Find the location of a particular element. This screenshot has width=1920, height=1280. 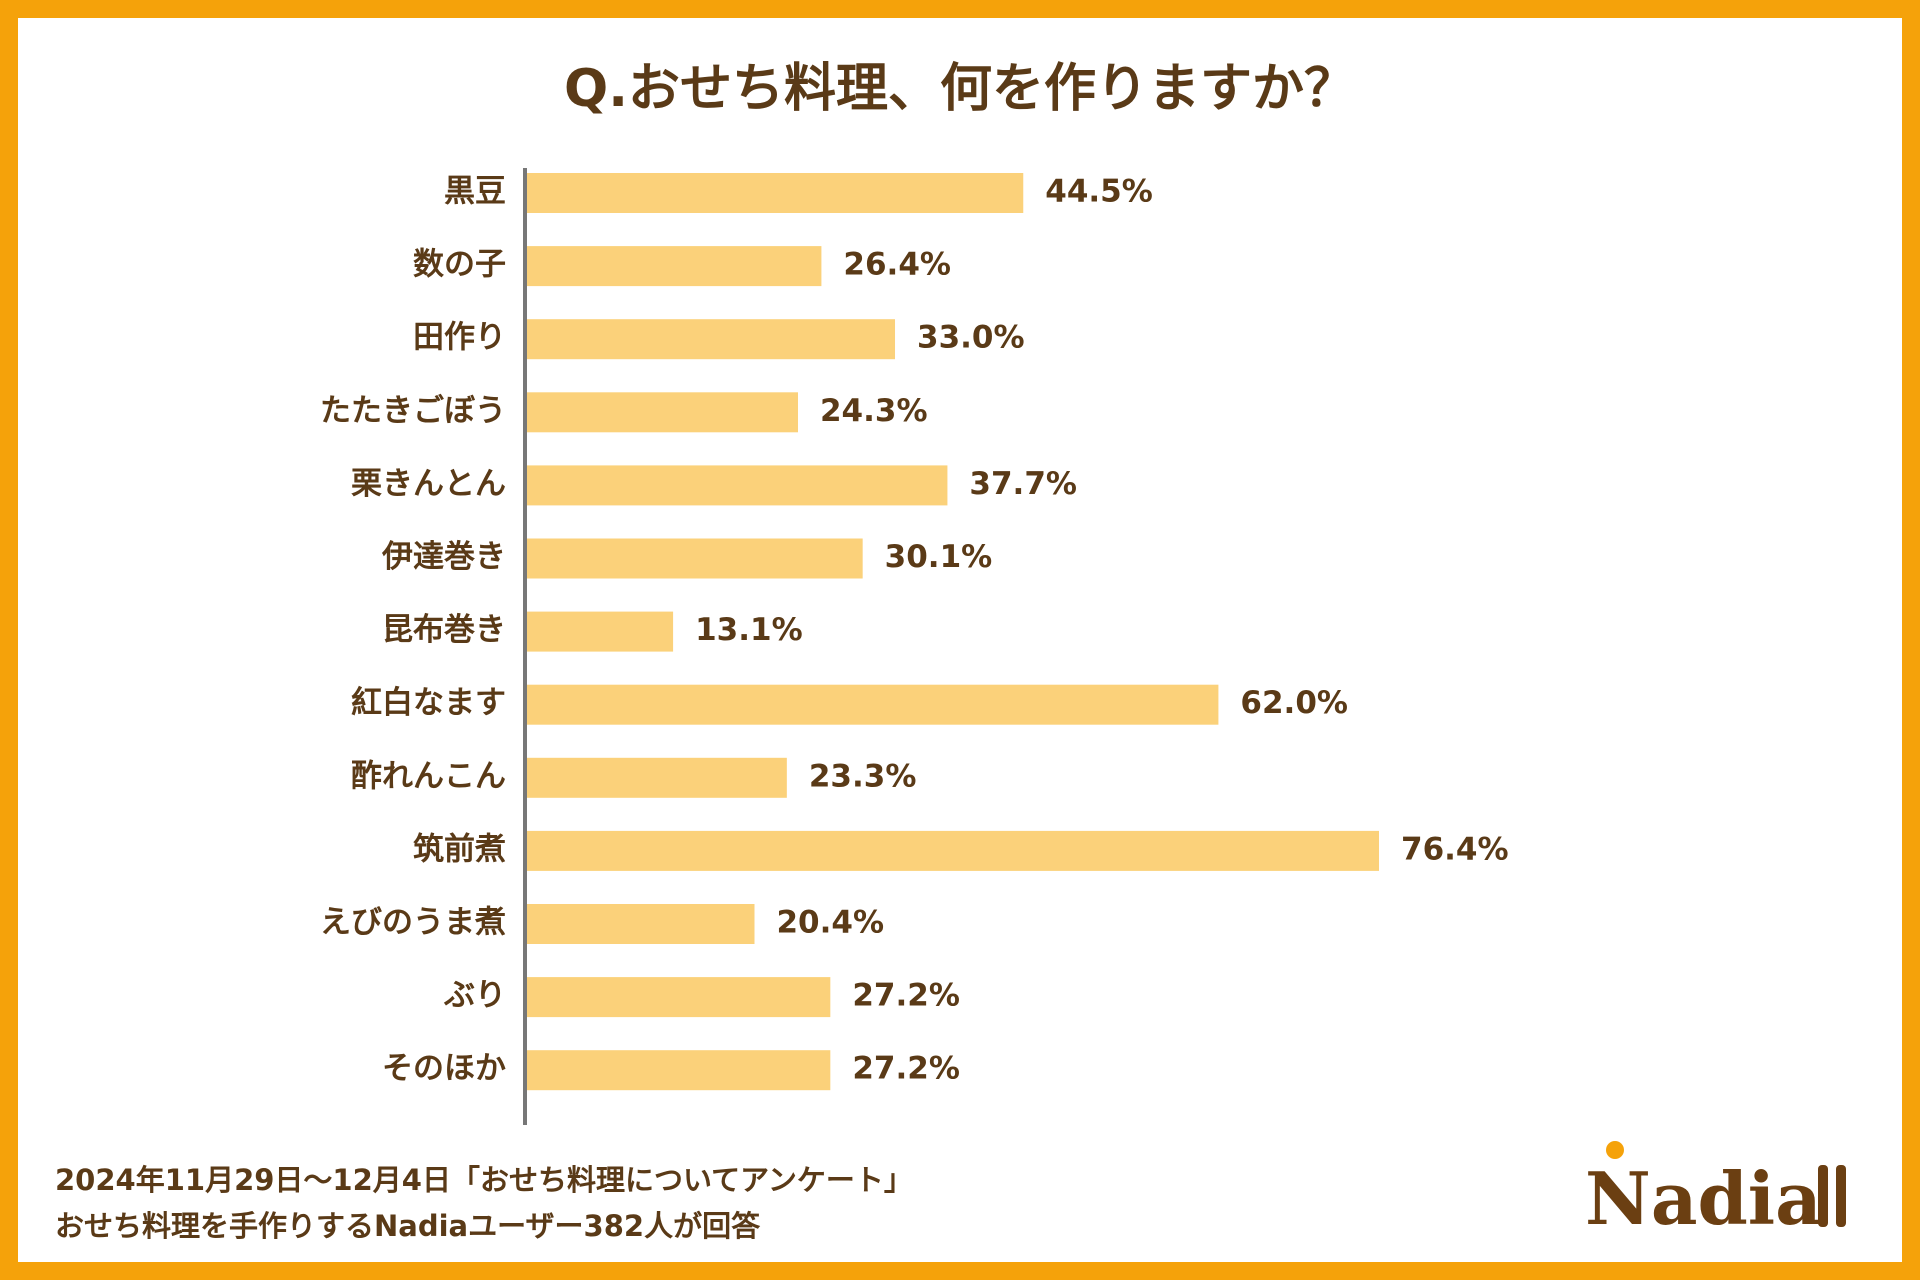

category-label: 田作り is located at coordinates (459, 338).